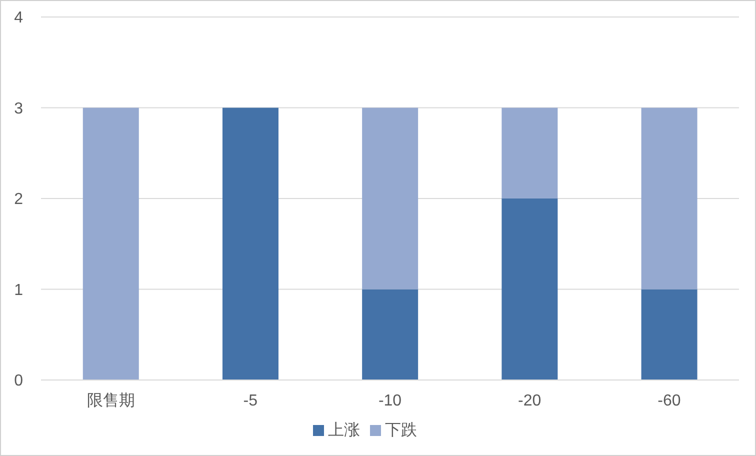 This screenshot has width=756, height=456. What do you see at coordinates (669, 401) in the screenshot?
I see `x-tick-label: -60` at bounding box center [669, 401].